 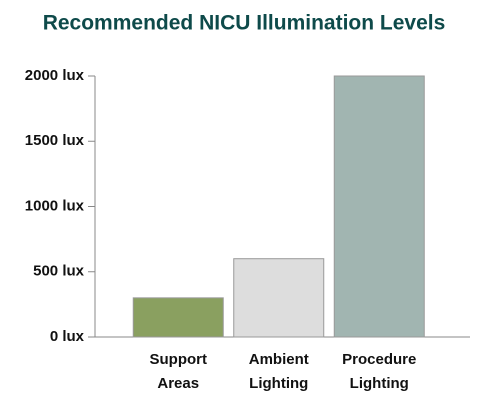 I want to click on y-tick-label: 1000 lux, so click(x=55, y=205).